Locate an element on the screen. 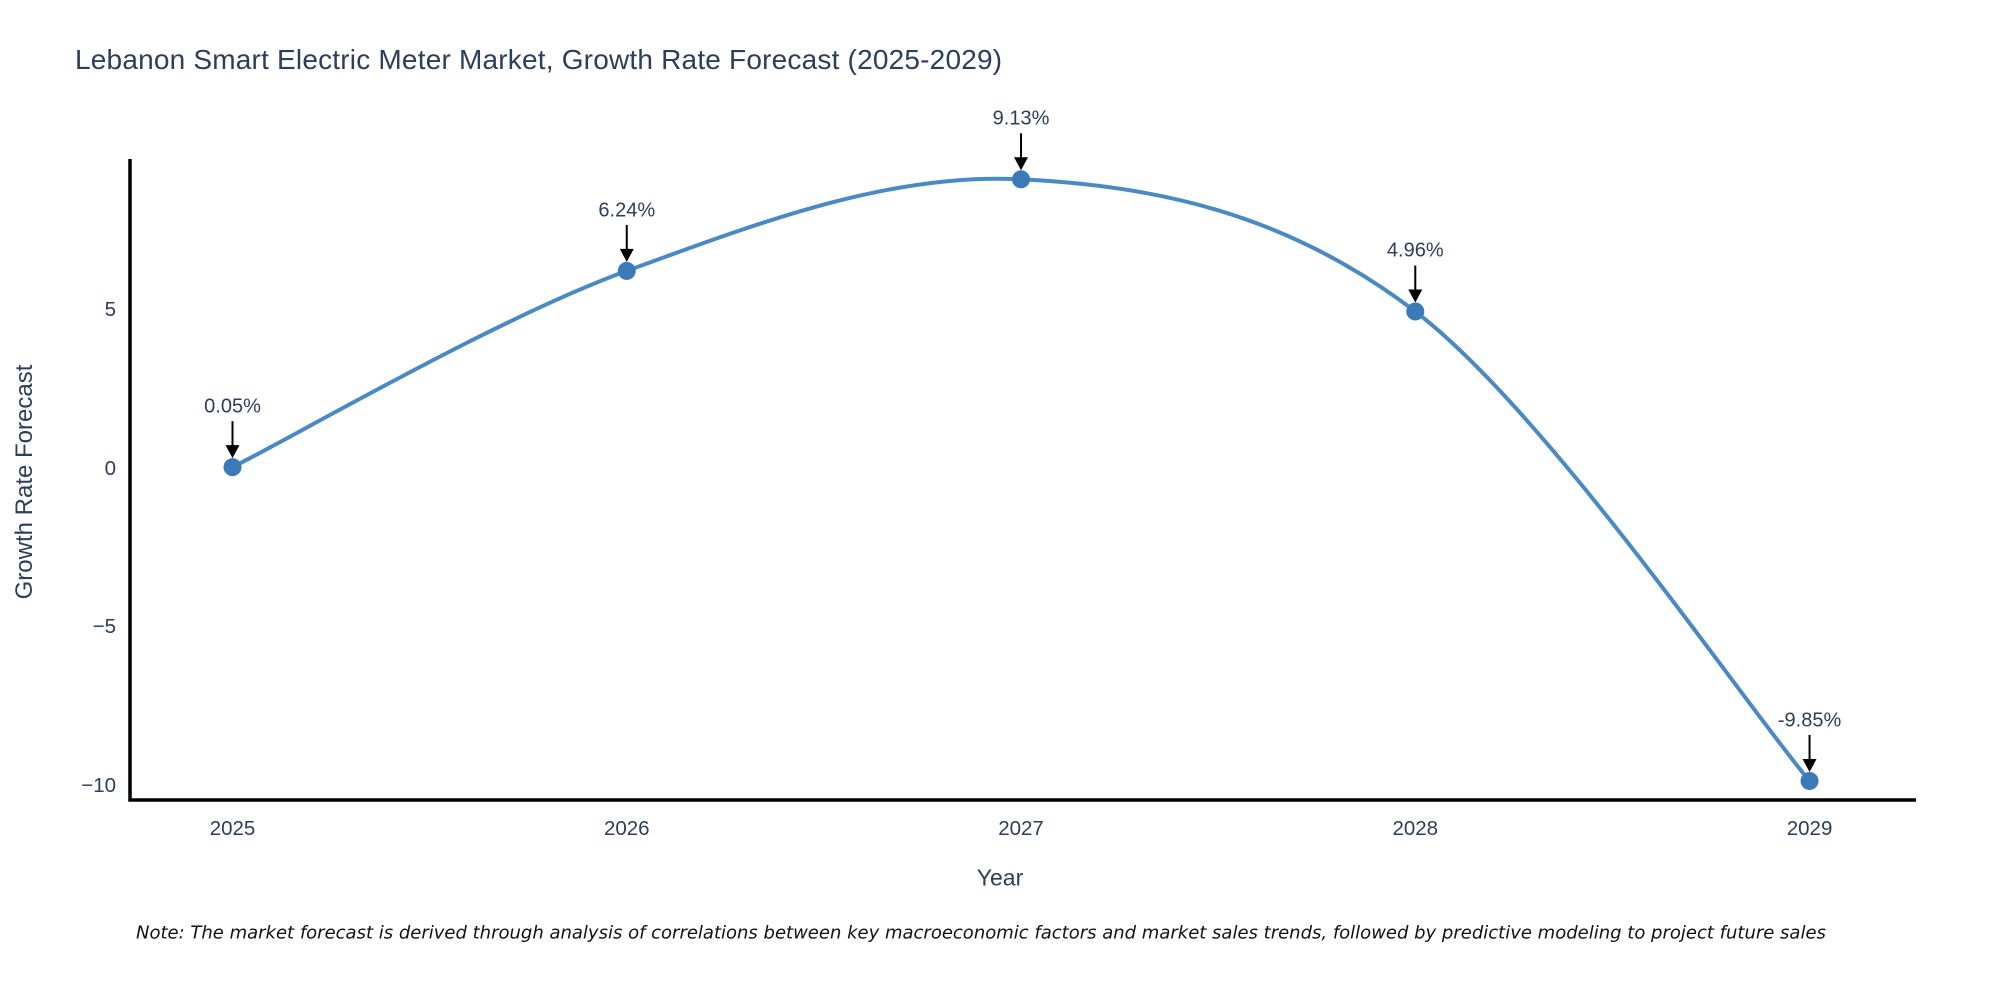  point-annotation-2028: 4.96% is located at coordinates (1415, 250).